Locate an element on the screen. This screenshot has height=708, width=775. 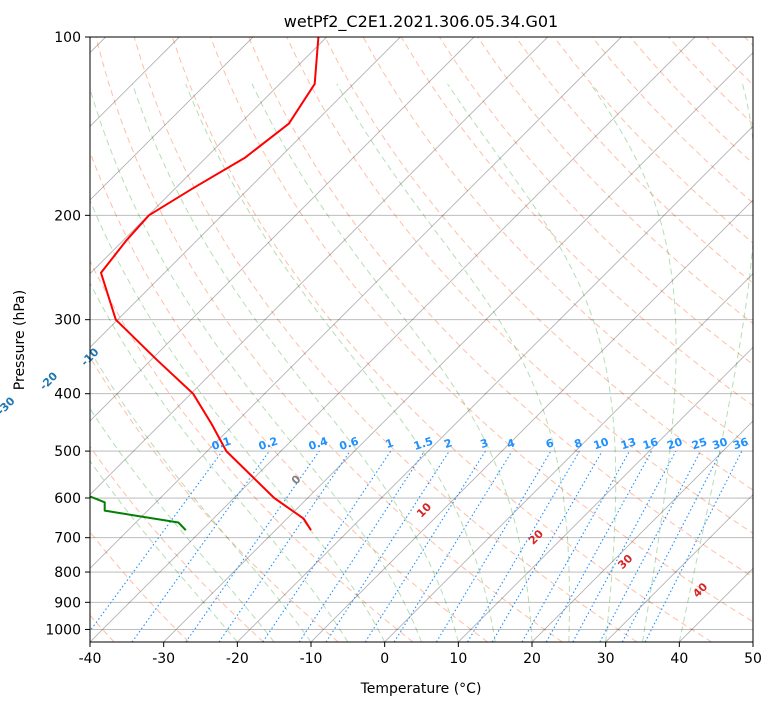
x-tick-label: 10 is located at coordinates (458, 659).